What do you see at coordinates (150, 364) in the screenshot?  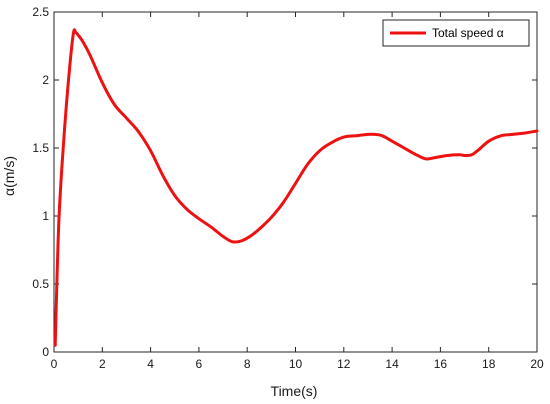 I see `x-tick-label: 4` at bounding box center [150, 364].